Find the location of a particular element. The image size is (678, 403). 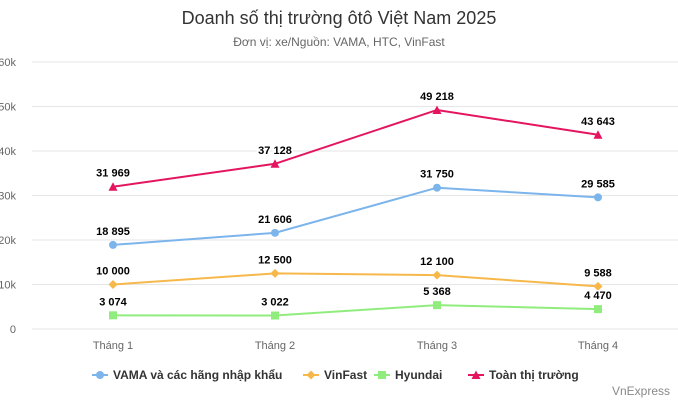

source-credit: VnExpress is located at coordinates (640, 391).